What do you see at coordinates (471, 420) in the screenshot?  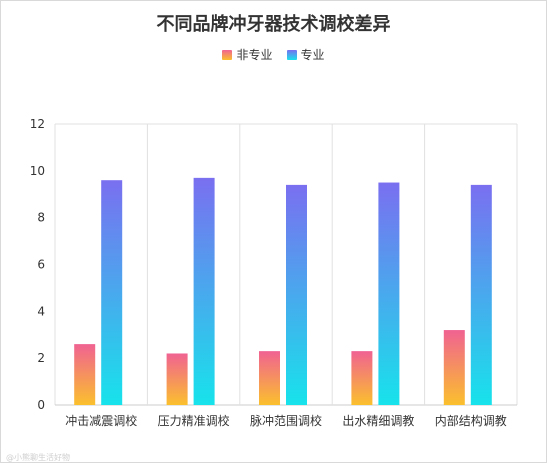 I see `x-tick-label: 内部结构调教` at bounding box center [471, 420].